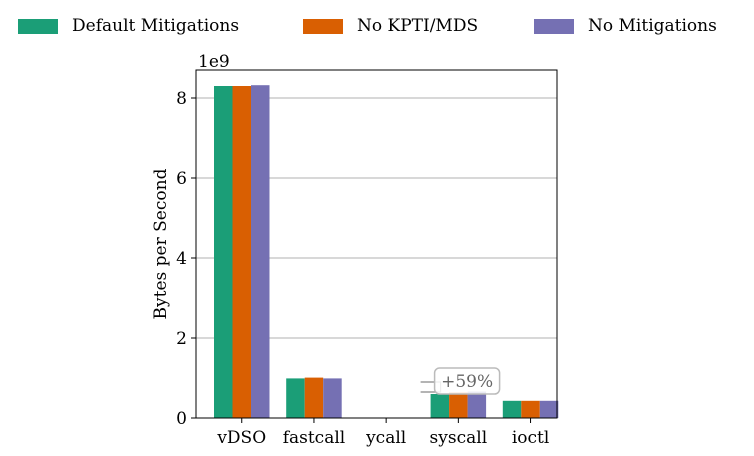  I want to click on annotation-text: +59%, so click(467, 382).